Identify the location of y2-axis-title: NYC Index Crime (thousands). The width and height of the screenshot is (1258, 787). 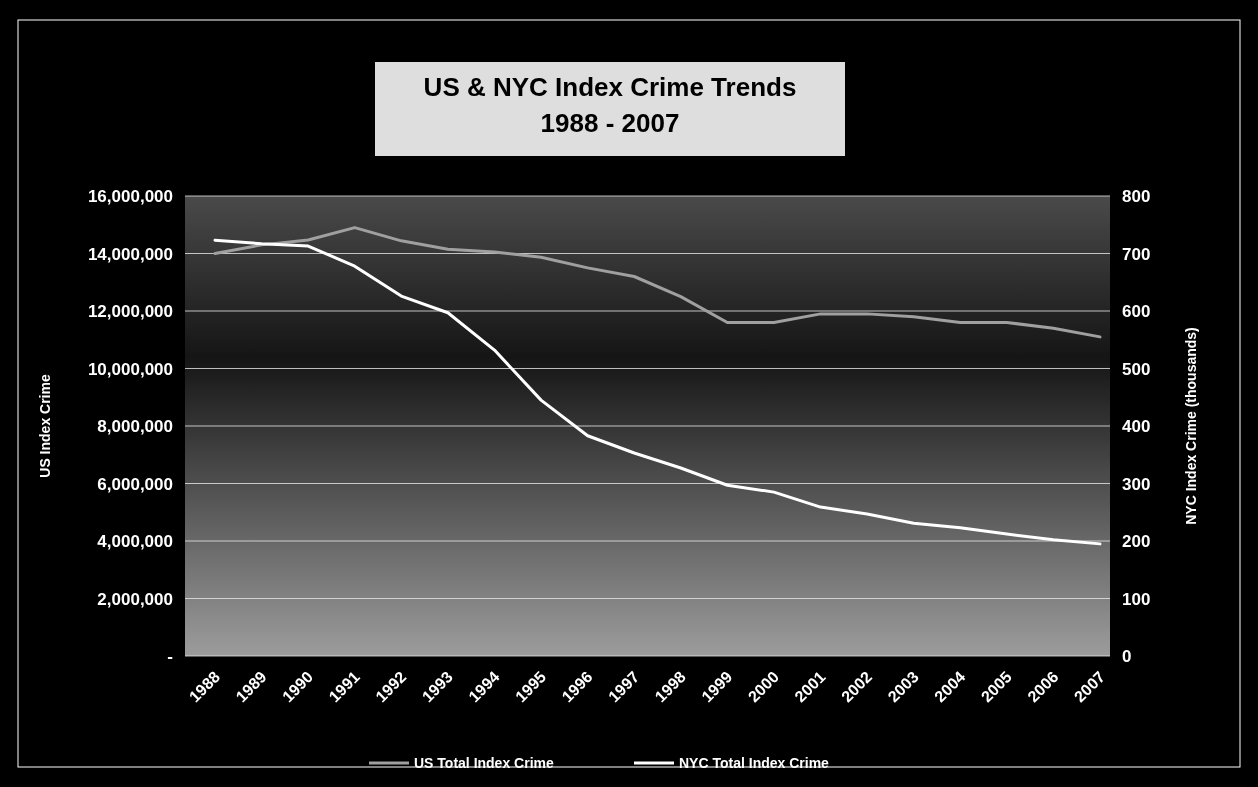
(1191, 426).